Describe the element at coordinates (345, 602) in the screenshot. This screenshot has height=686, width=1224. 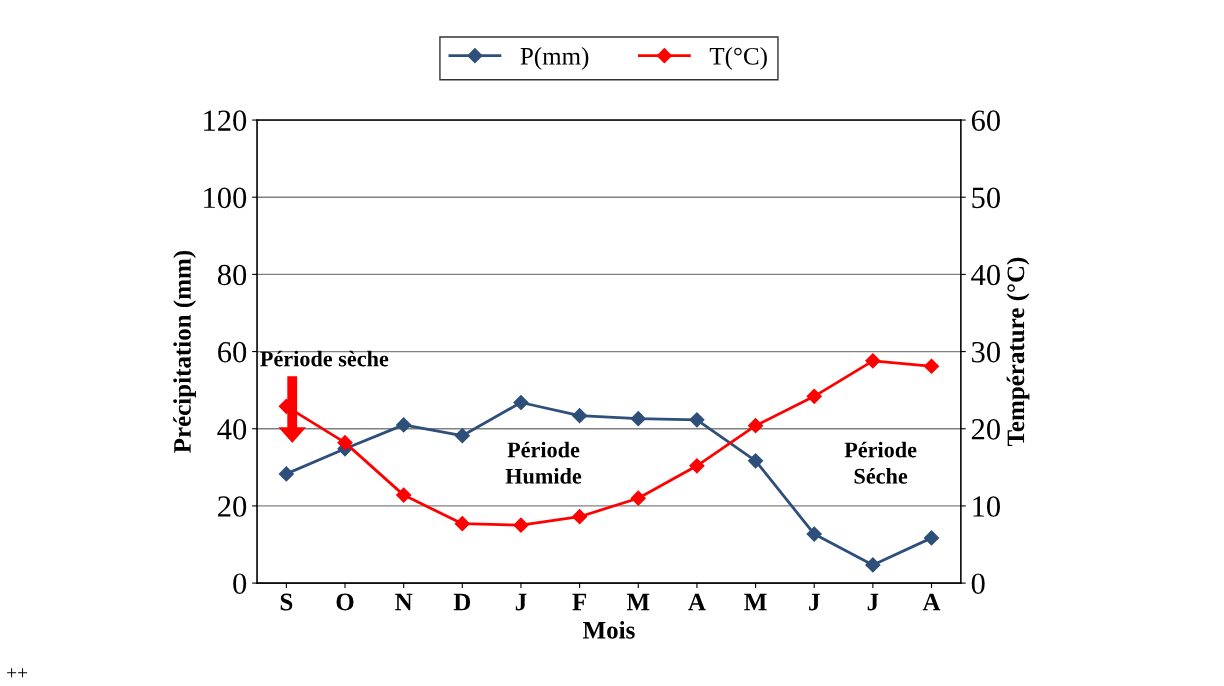
I see `x-tick-label: O` at that location.